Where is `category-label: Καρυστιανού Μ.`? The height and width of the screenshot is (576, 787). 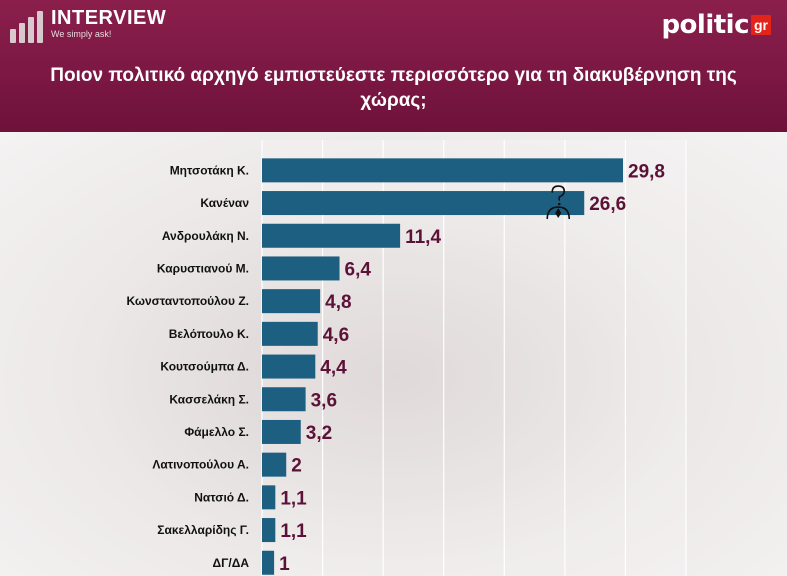 category-label: Καρυστιανού Μ. is located at coordinates (203, 268).